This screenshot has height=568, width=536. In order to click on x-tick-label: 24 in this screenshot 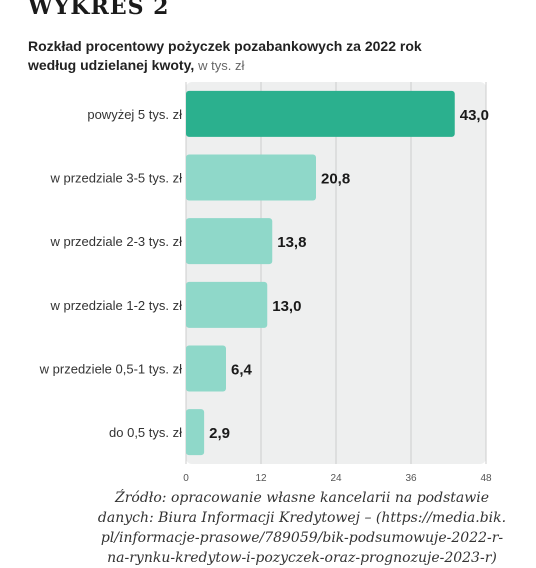, I will do `click(336, 478)`.